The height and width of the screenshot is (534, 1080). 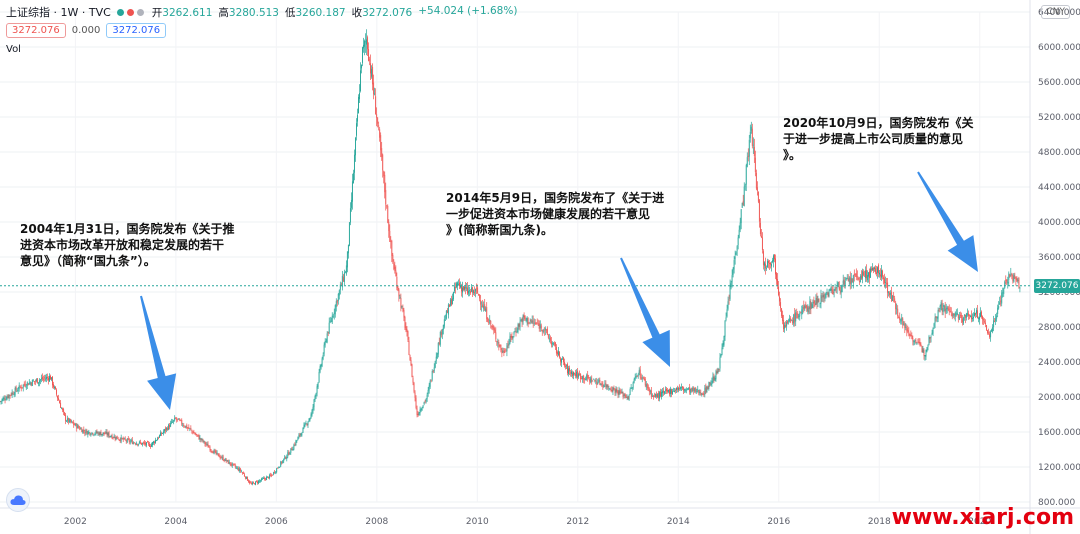 I want to click on tradingview-logo-icon, so click(x=18, y=500).